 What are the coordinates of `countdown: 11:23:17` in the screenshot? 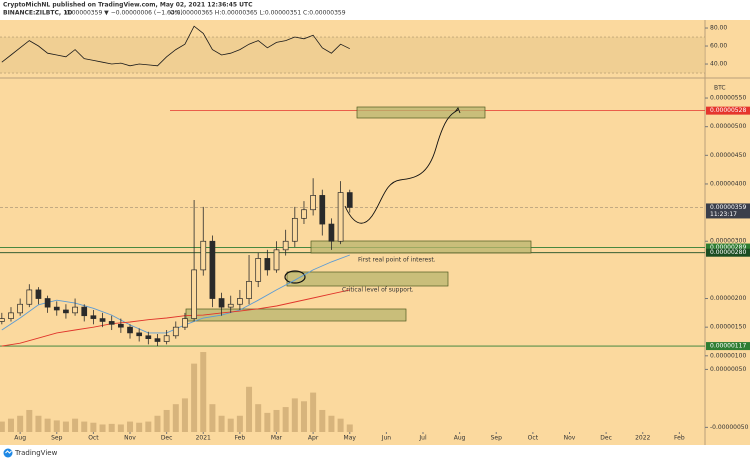 It's located at (723, 214).